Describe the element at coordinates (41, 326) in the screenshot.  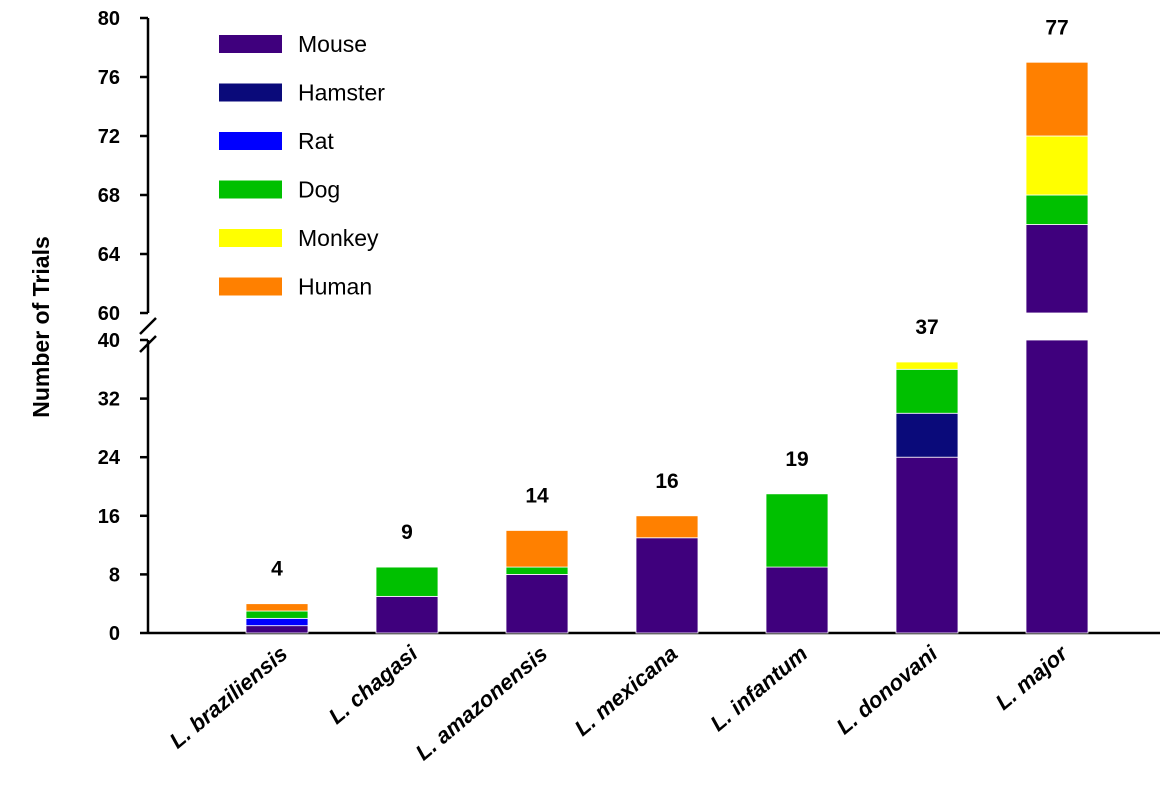
I see `y-axis-label: Number of Trials` at that location.